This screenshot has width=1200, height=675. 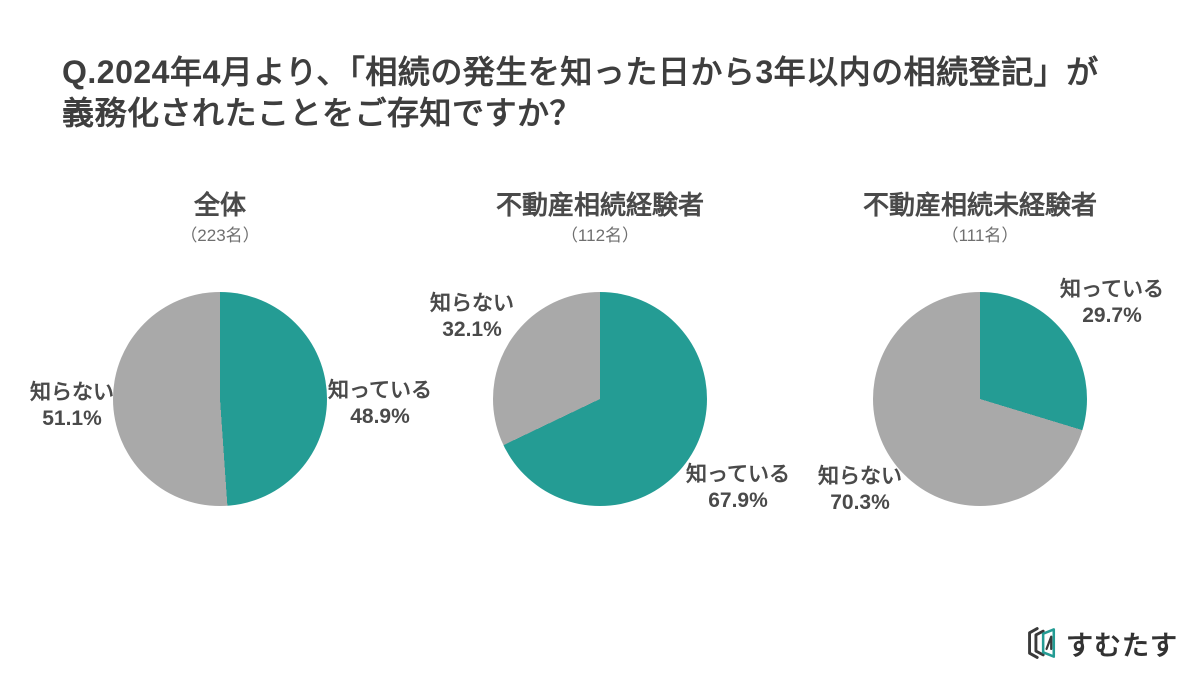 I want to click on question-title-line-2: 義務化されたことをご存知ですか？, so click(x=322, y=113).